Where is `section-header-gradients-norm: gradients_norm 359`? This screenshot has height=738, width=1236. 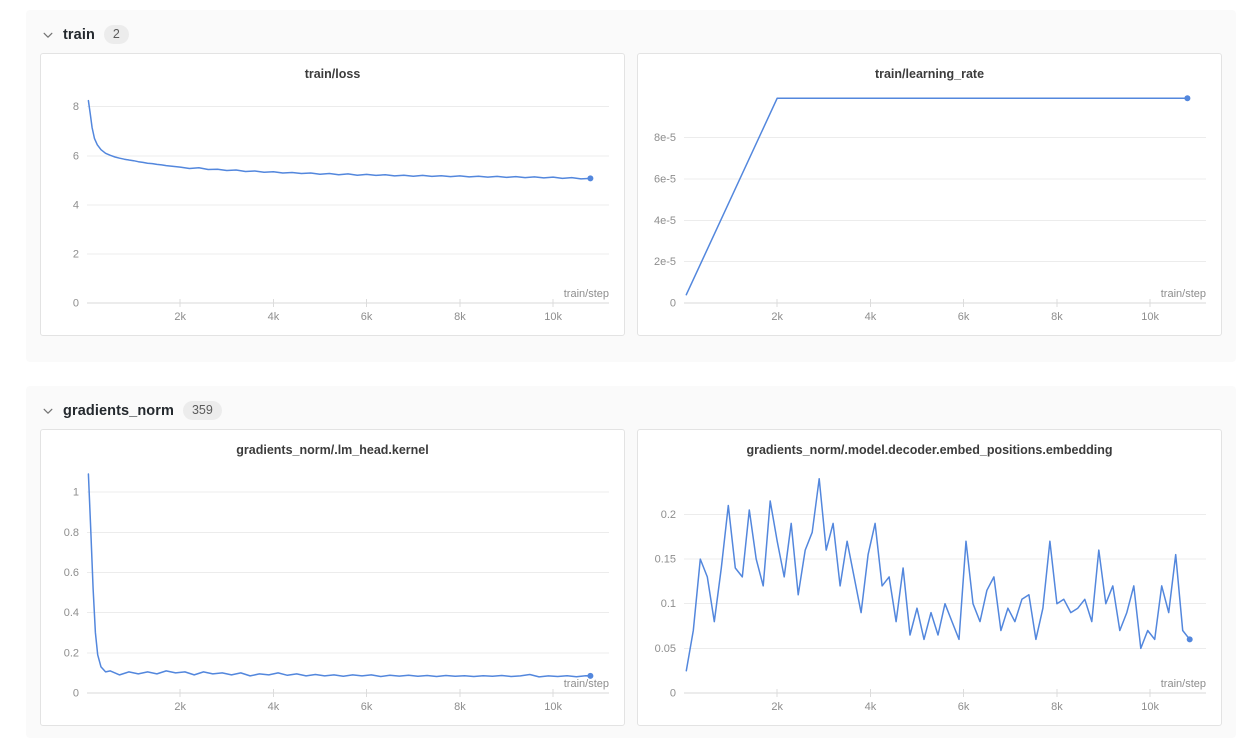 section-header-gradients-norm: gradients_norm 359 is located at coordinates (631, 407).